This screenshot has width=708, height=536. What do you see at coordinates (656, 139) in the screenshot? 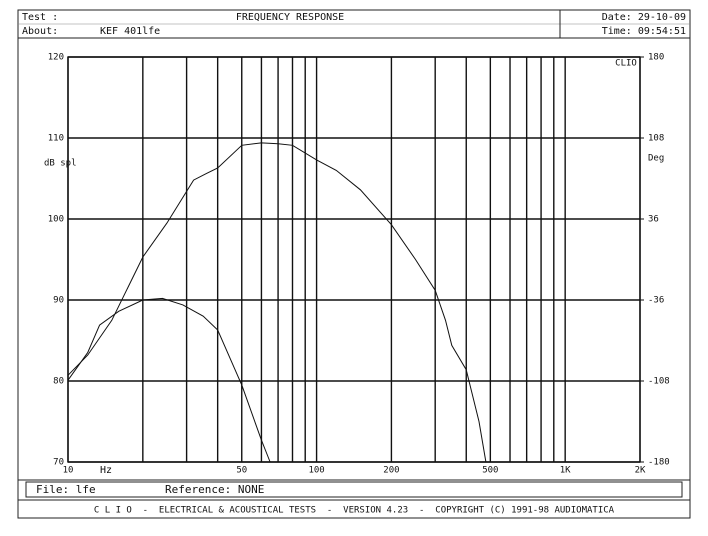
I see `y2-tick-label: 108` at bounding box center [656, 139].